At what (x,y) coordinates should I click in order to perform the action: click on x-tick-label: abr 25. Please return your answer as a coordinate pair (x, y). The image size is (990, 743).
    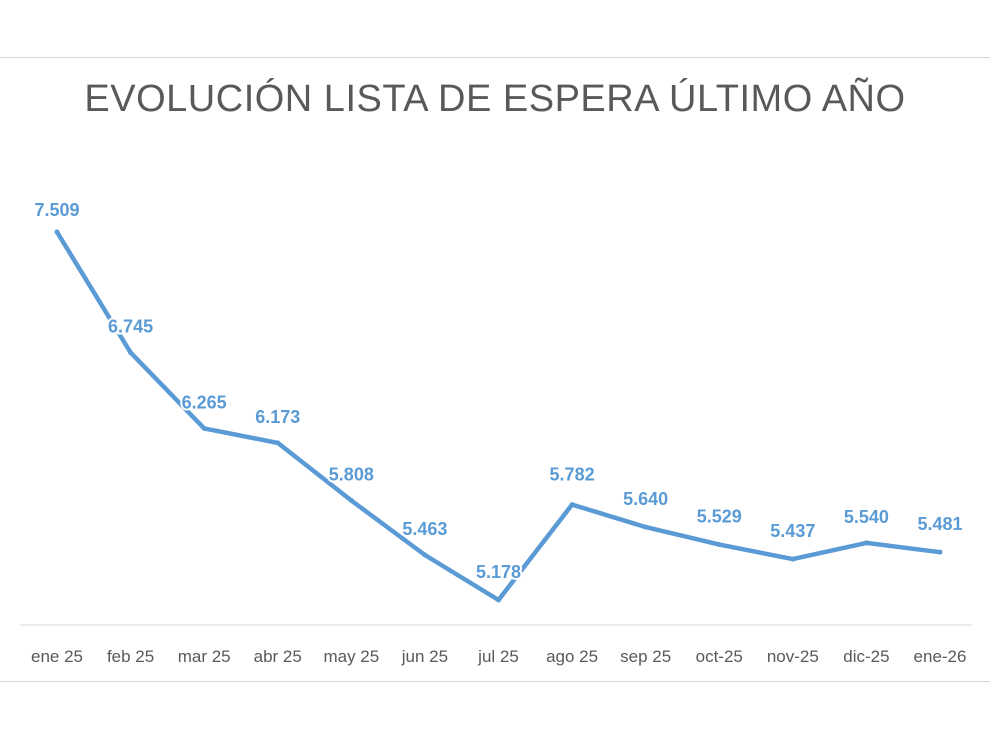
    Looking at the image, I should click on (278, 656).